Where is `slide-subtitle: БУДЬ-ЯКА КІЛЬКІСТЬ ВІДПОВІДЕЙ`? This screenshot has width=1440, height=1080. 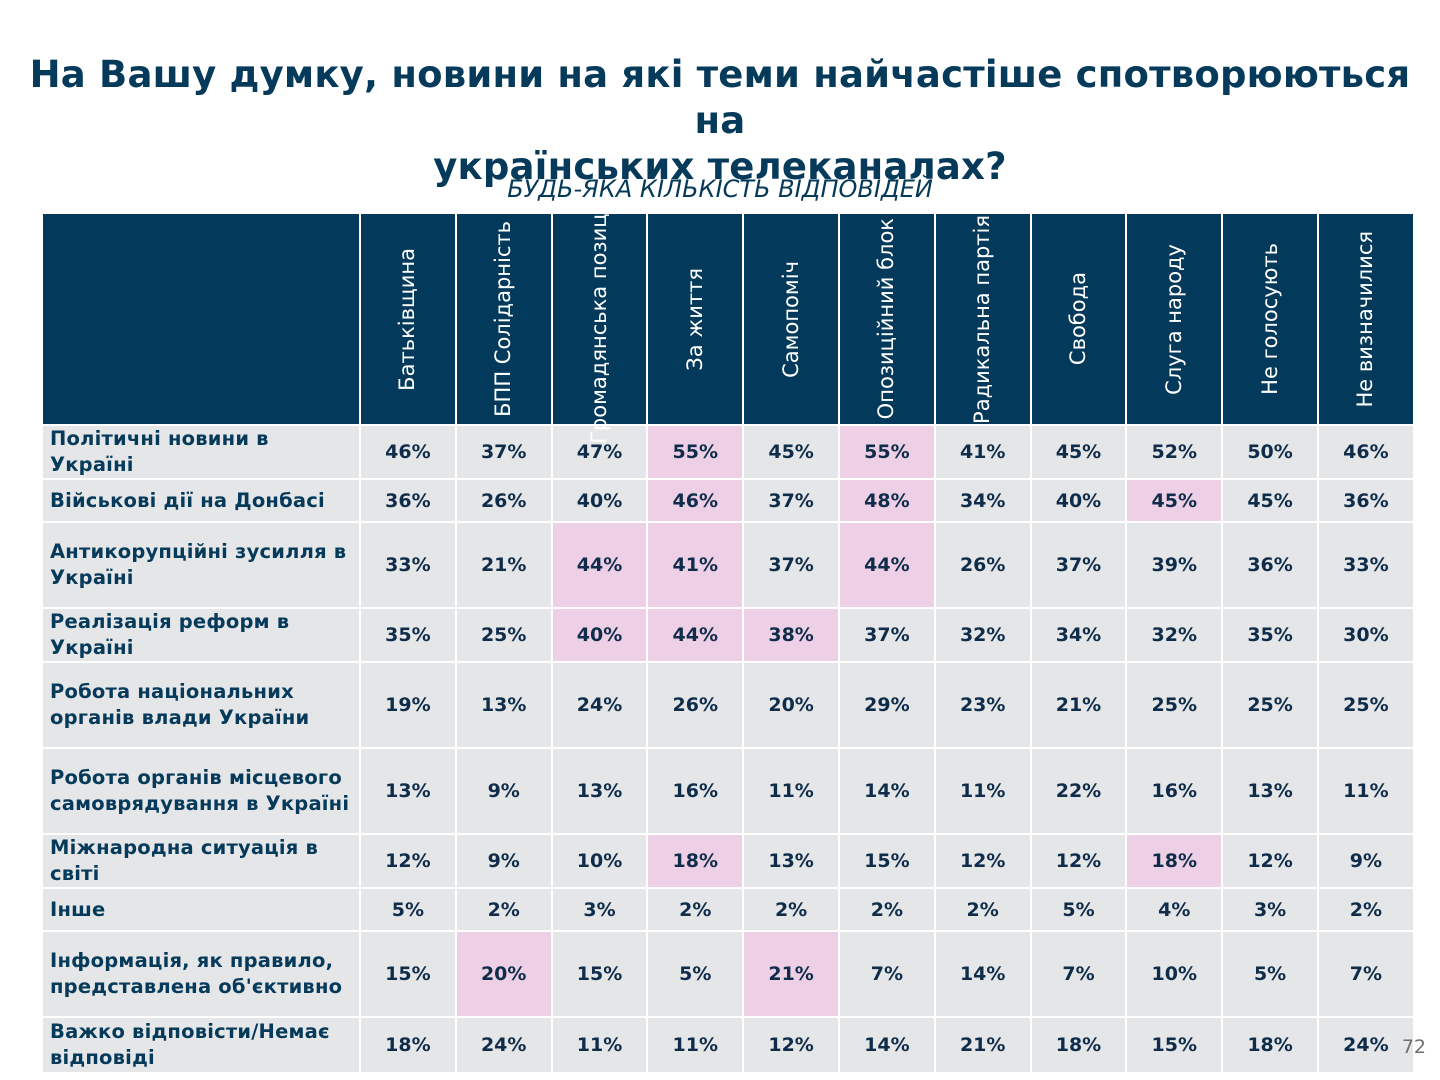
slide-subtitle: БУДЬ-ЯКА КІЛЬКІСТЬ ВІДПОВІДЕЙ is located at coordinates (720, 189).